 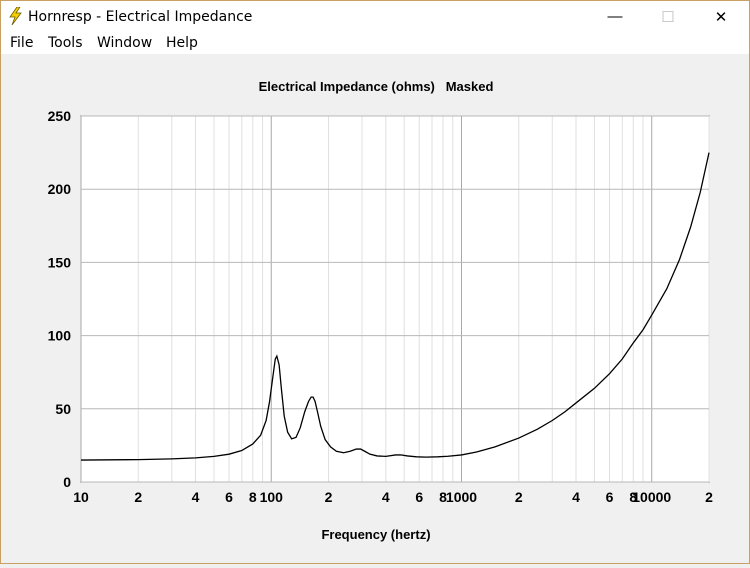 I want to click on menu-help: Help, so click(x=182, y=43).